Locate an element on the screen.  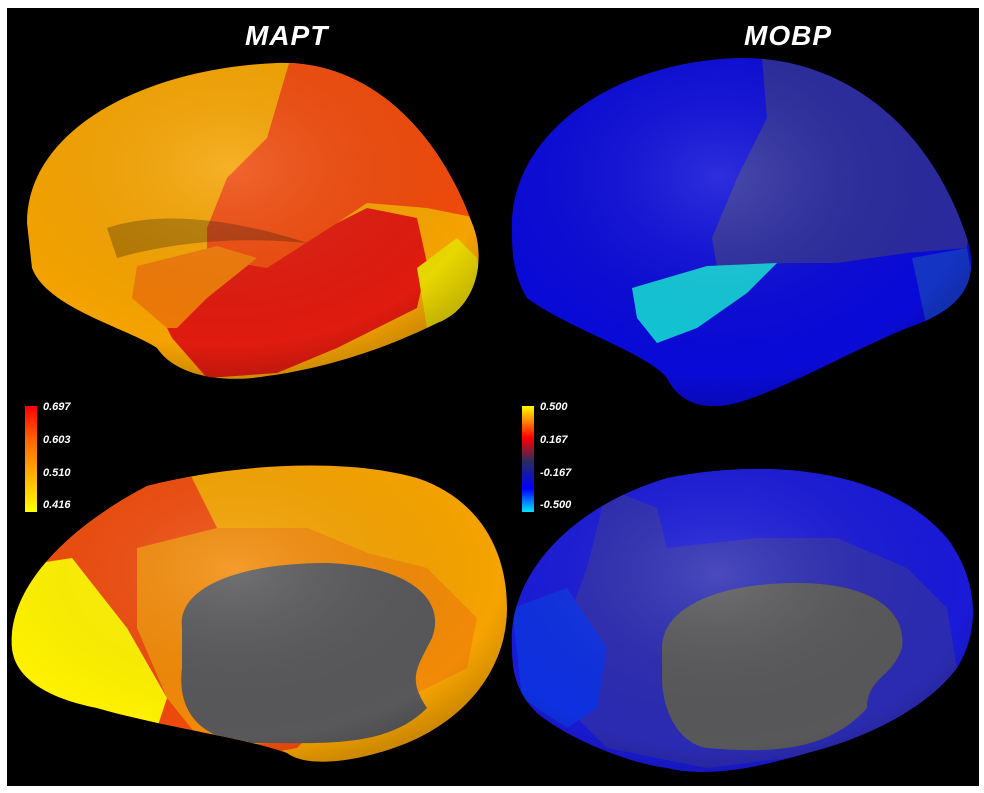
mobp-tick-min: -0.500 is located at coordinates (556, 505).